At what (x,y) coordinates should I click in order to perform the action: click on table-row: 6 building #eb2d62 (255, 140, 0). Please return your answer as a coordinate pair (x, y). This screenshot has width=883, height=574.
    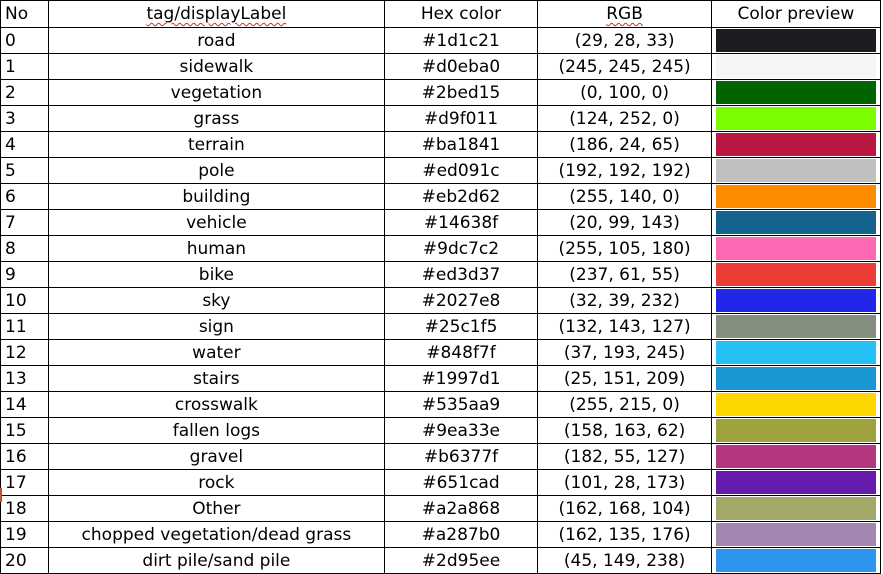
    Looking at the image, I should click on (441, 196).